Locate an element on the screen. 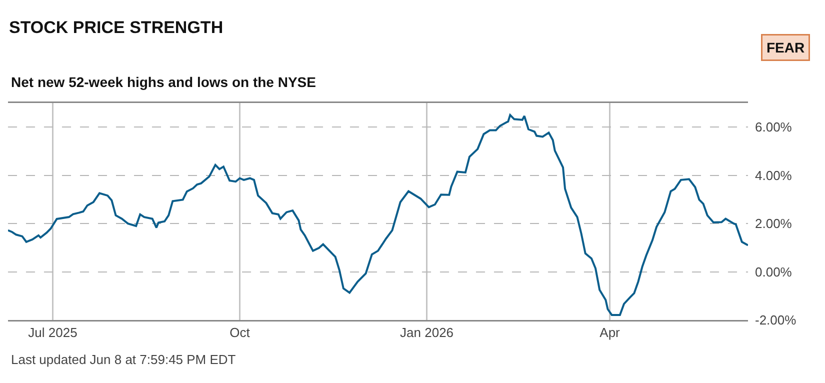 The width and height of the screenshot is (825, 383). text: FEAR is located at coordinates (785, 48).